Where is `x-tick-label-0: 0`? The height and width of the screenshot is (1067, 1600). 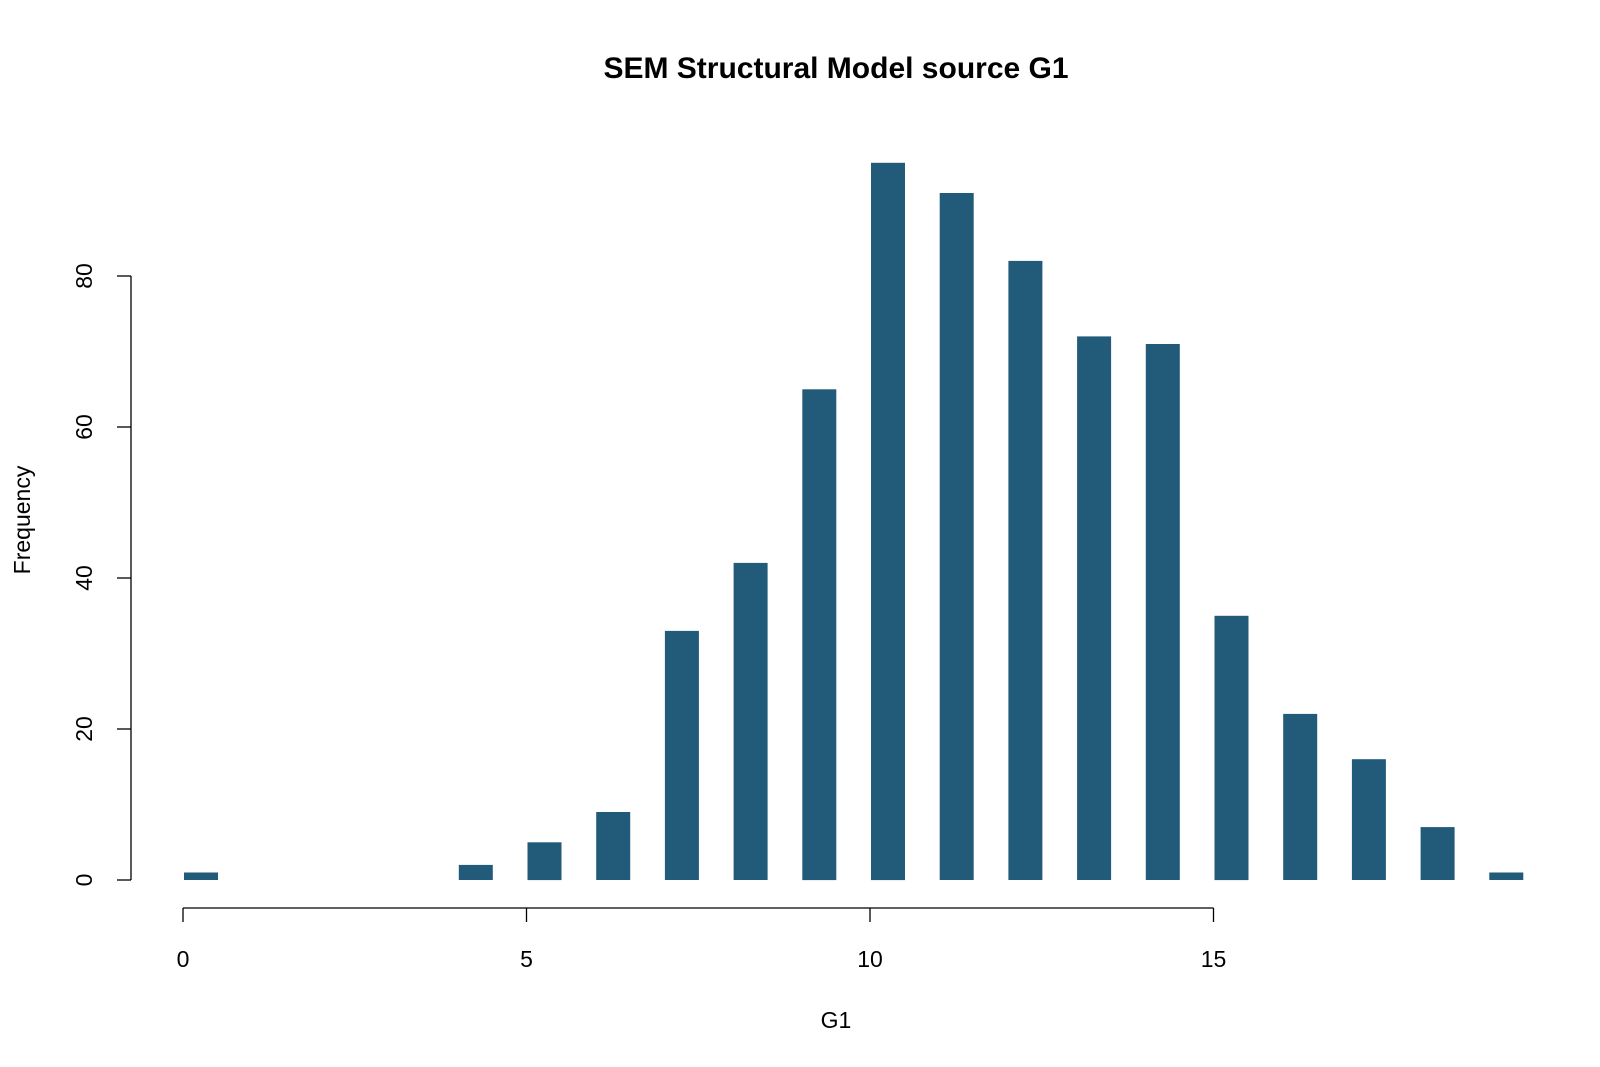
x-tick-label-0: 0 is located at coordinates (183, 959).